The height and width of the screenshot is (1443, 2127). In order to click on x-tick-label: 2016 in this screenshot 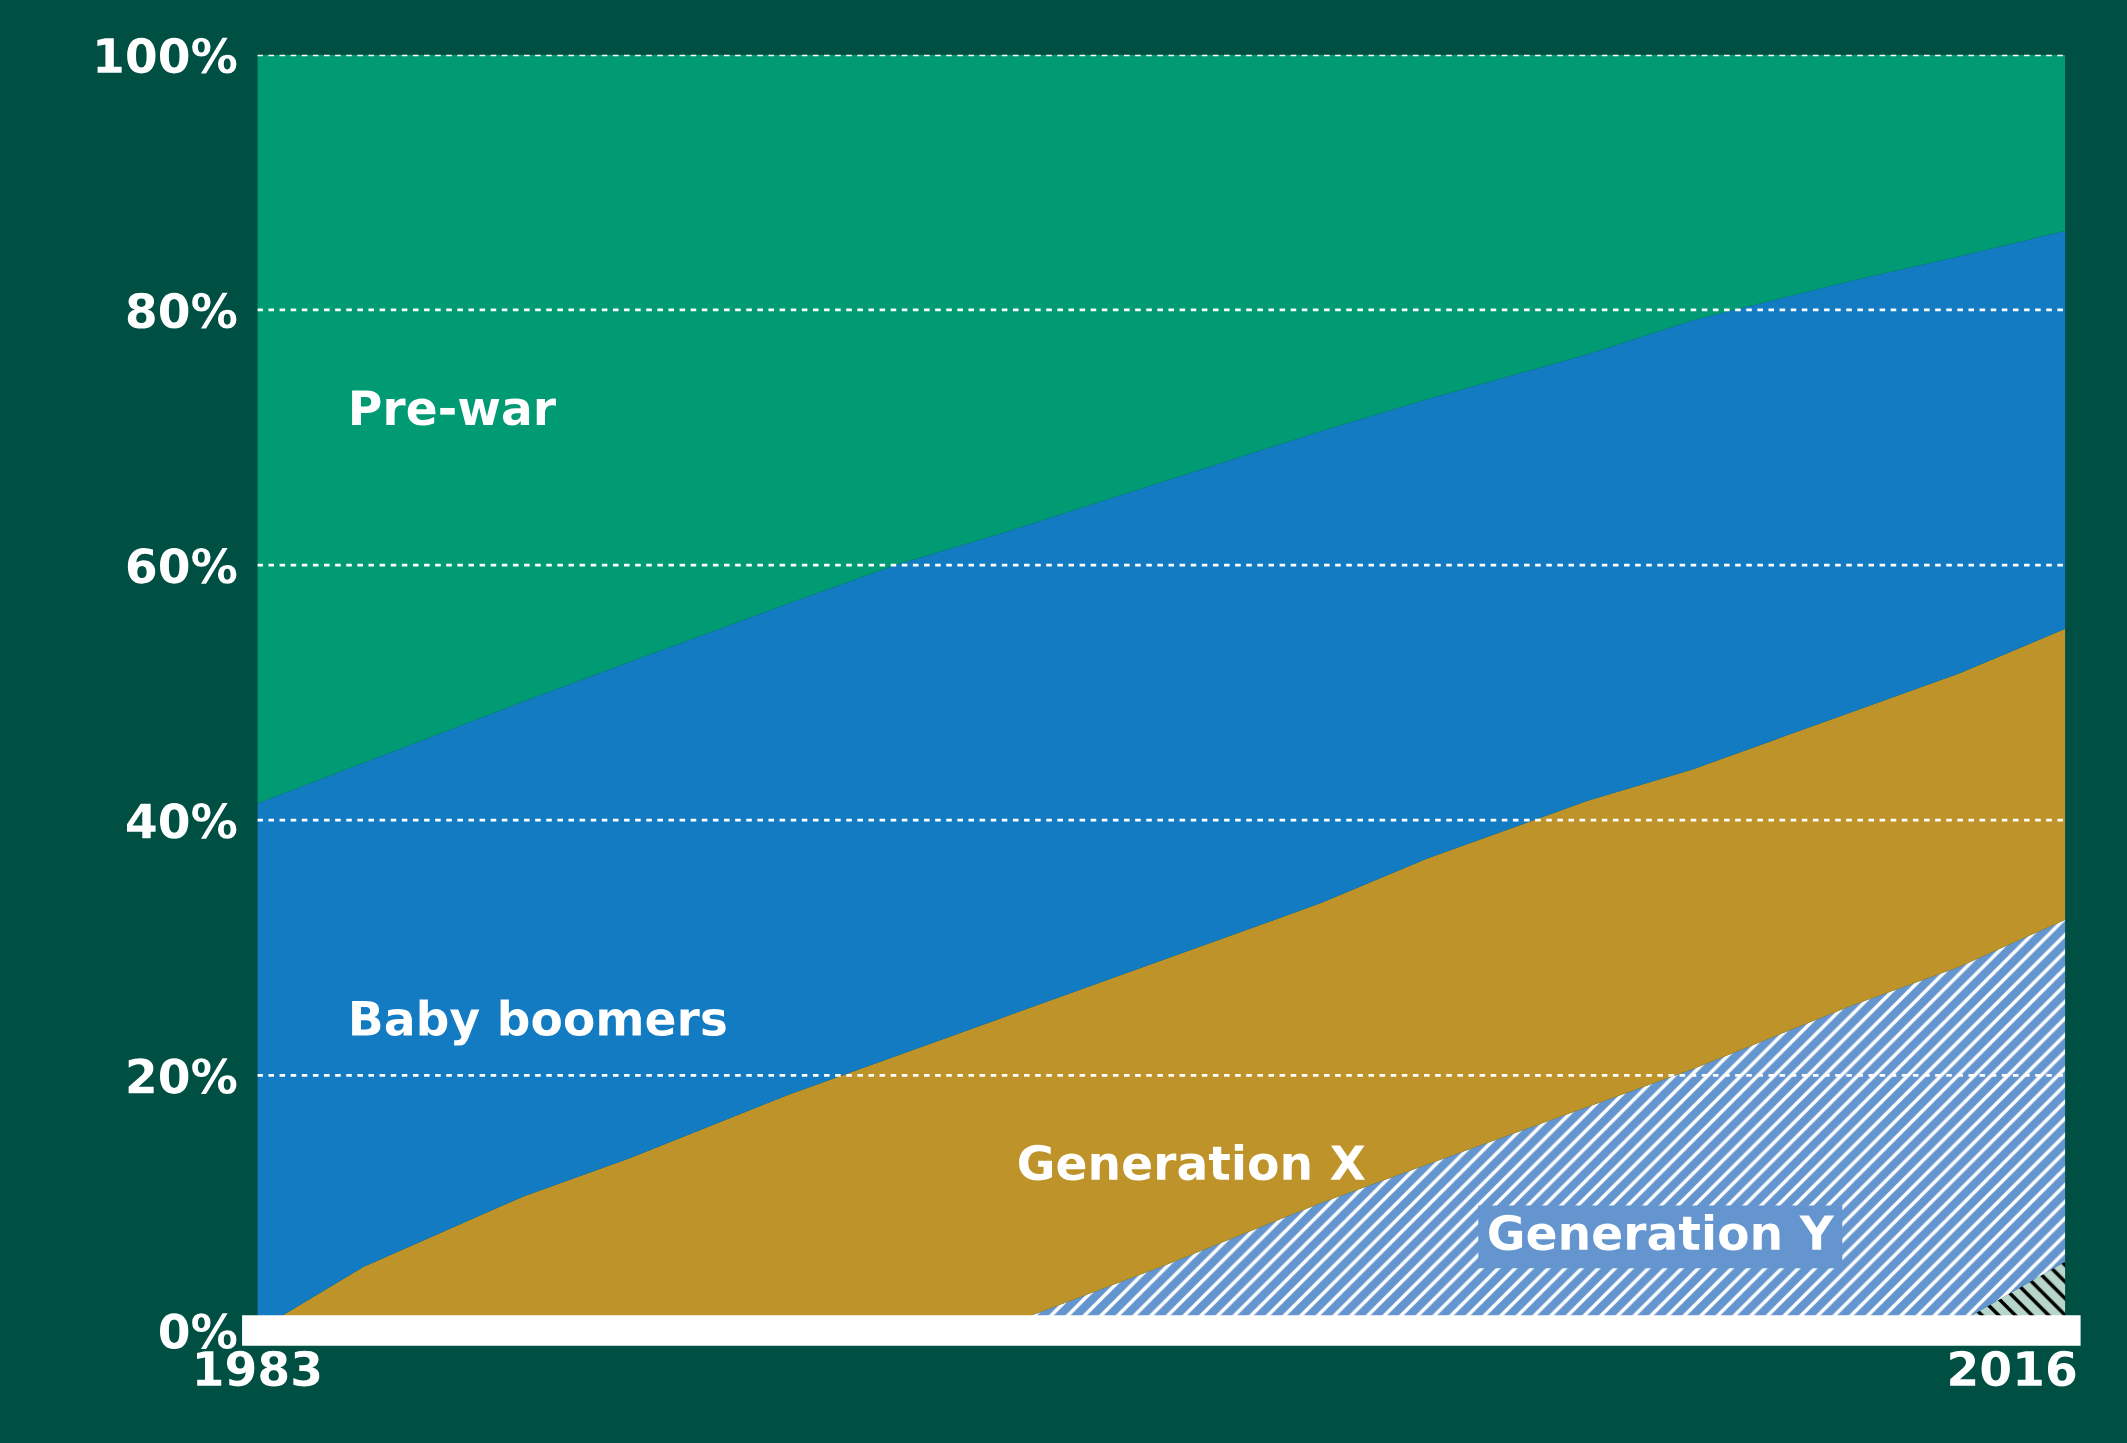, I will do `click(2013, 1368)`.